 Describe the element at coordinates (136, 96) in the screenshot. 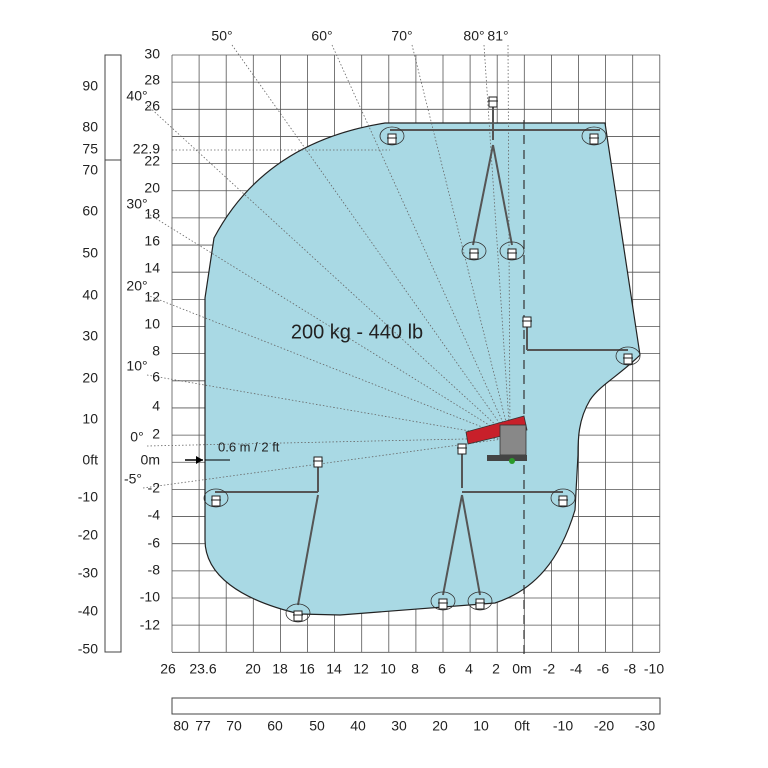

I see `angle-label: 40°` at that location.